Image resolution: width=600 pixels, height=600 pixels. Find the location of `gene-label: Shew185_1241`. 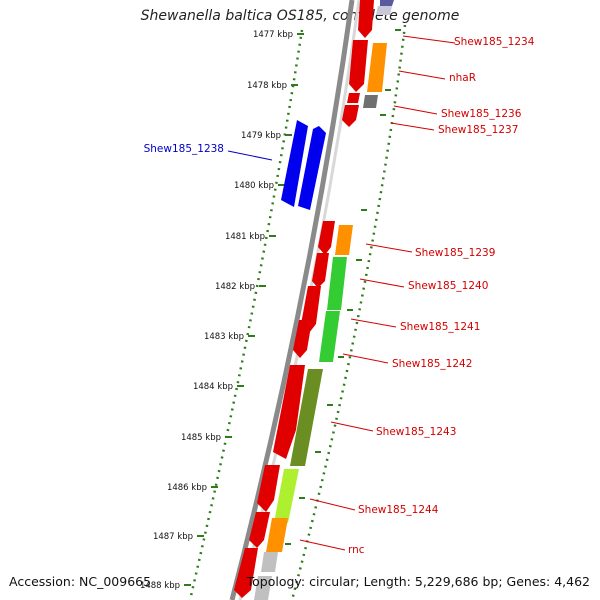

gene-label: Shew185_1241 is located at coordinates (440, 327).